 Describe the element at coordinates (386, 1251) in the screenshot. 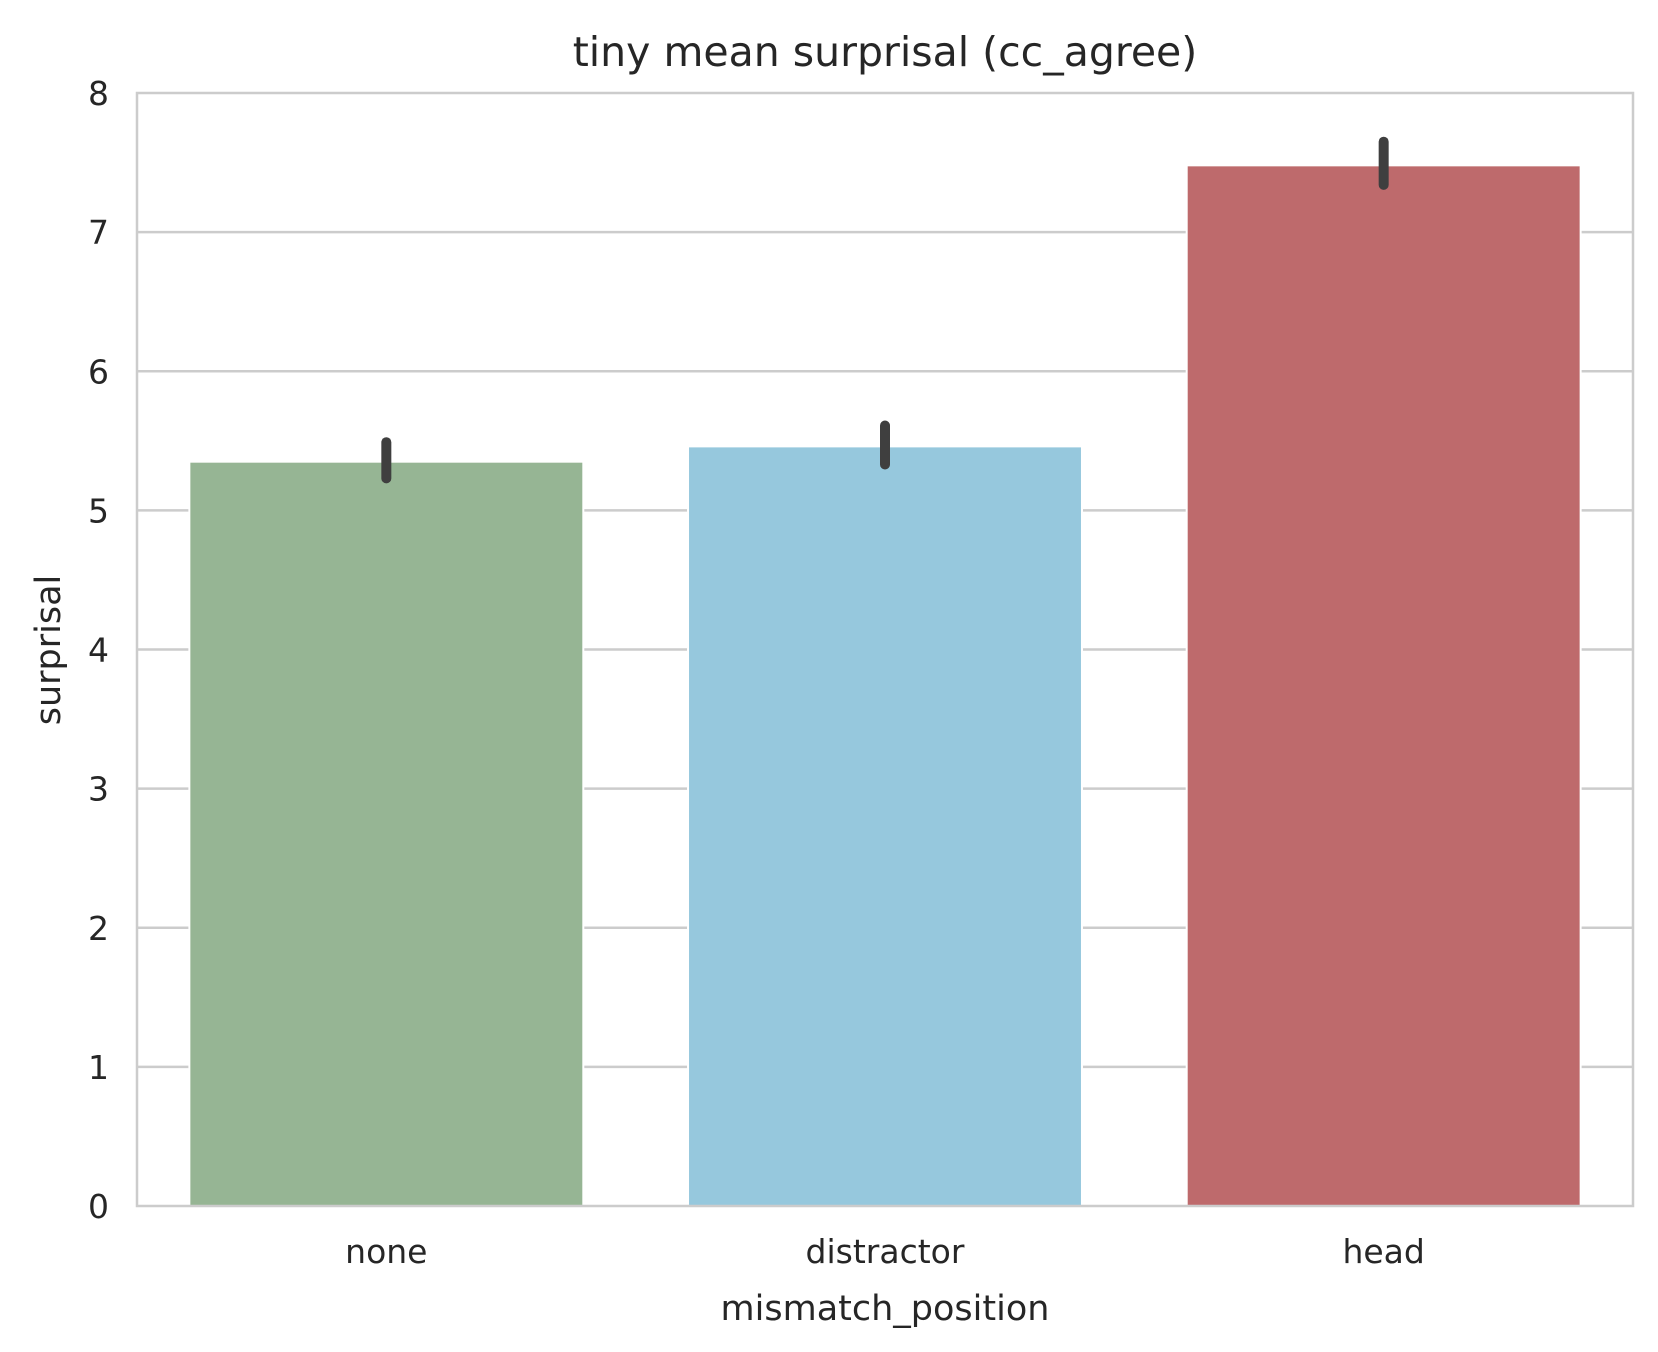

I see `x-tick-label-none: none` at that location.